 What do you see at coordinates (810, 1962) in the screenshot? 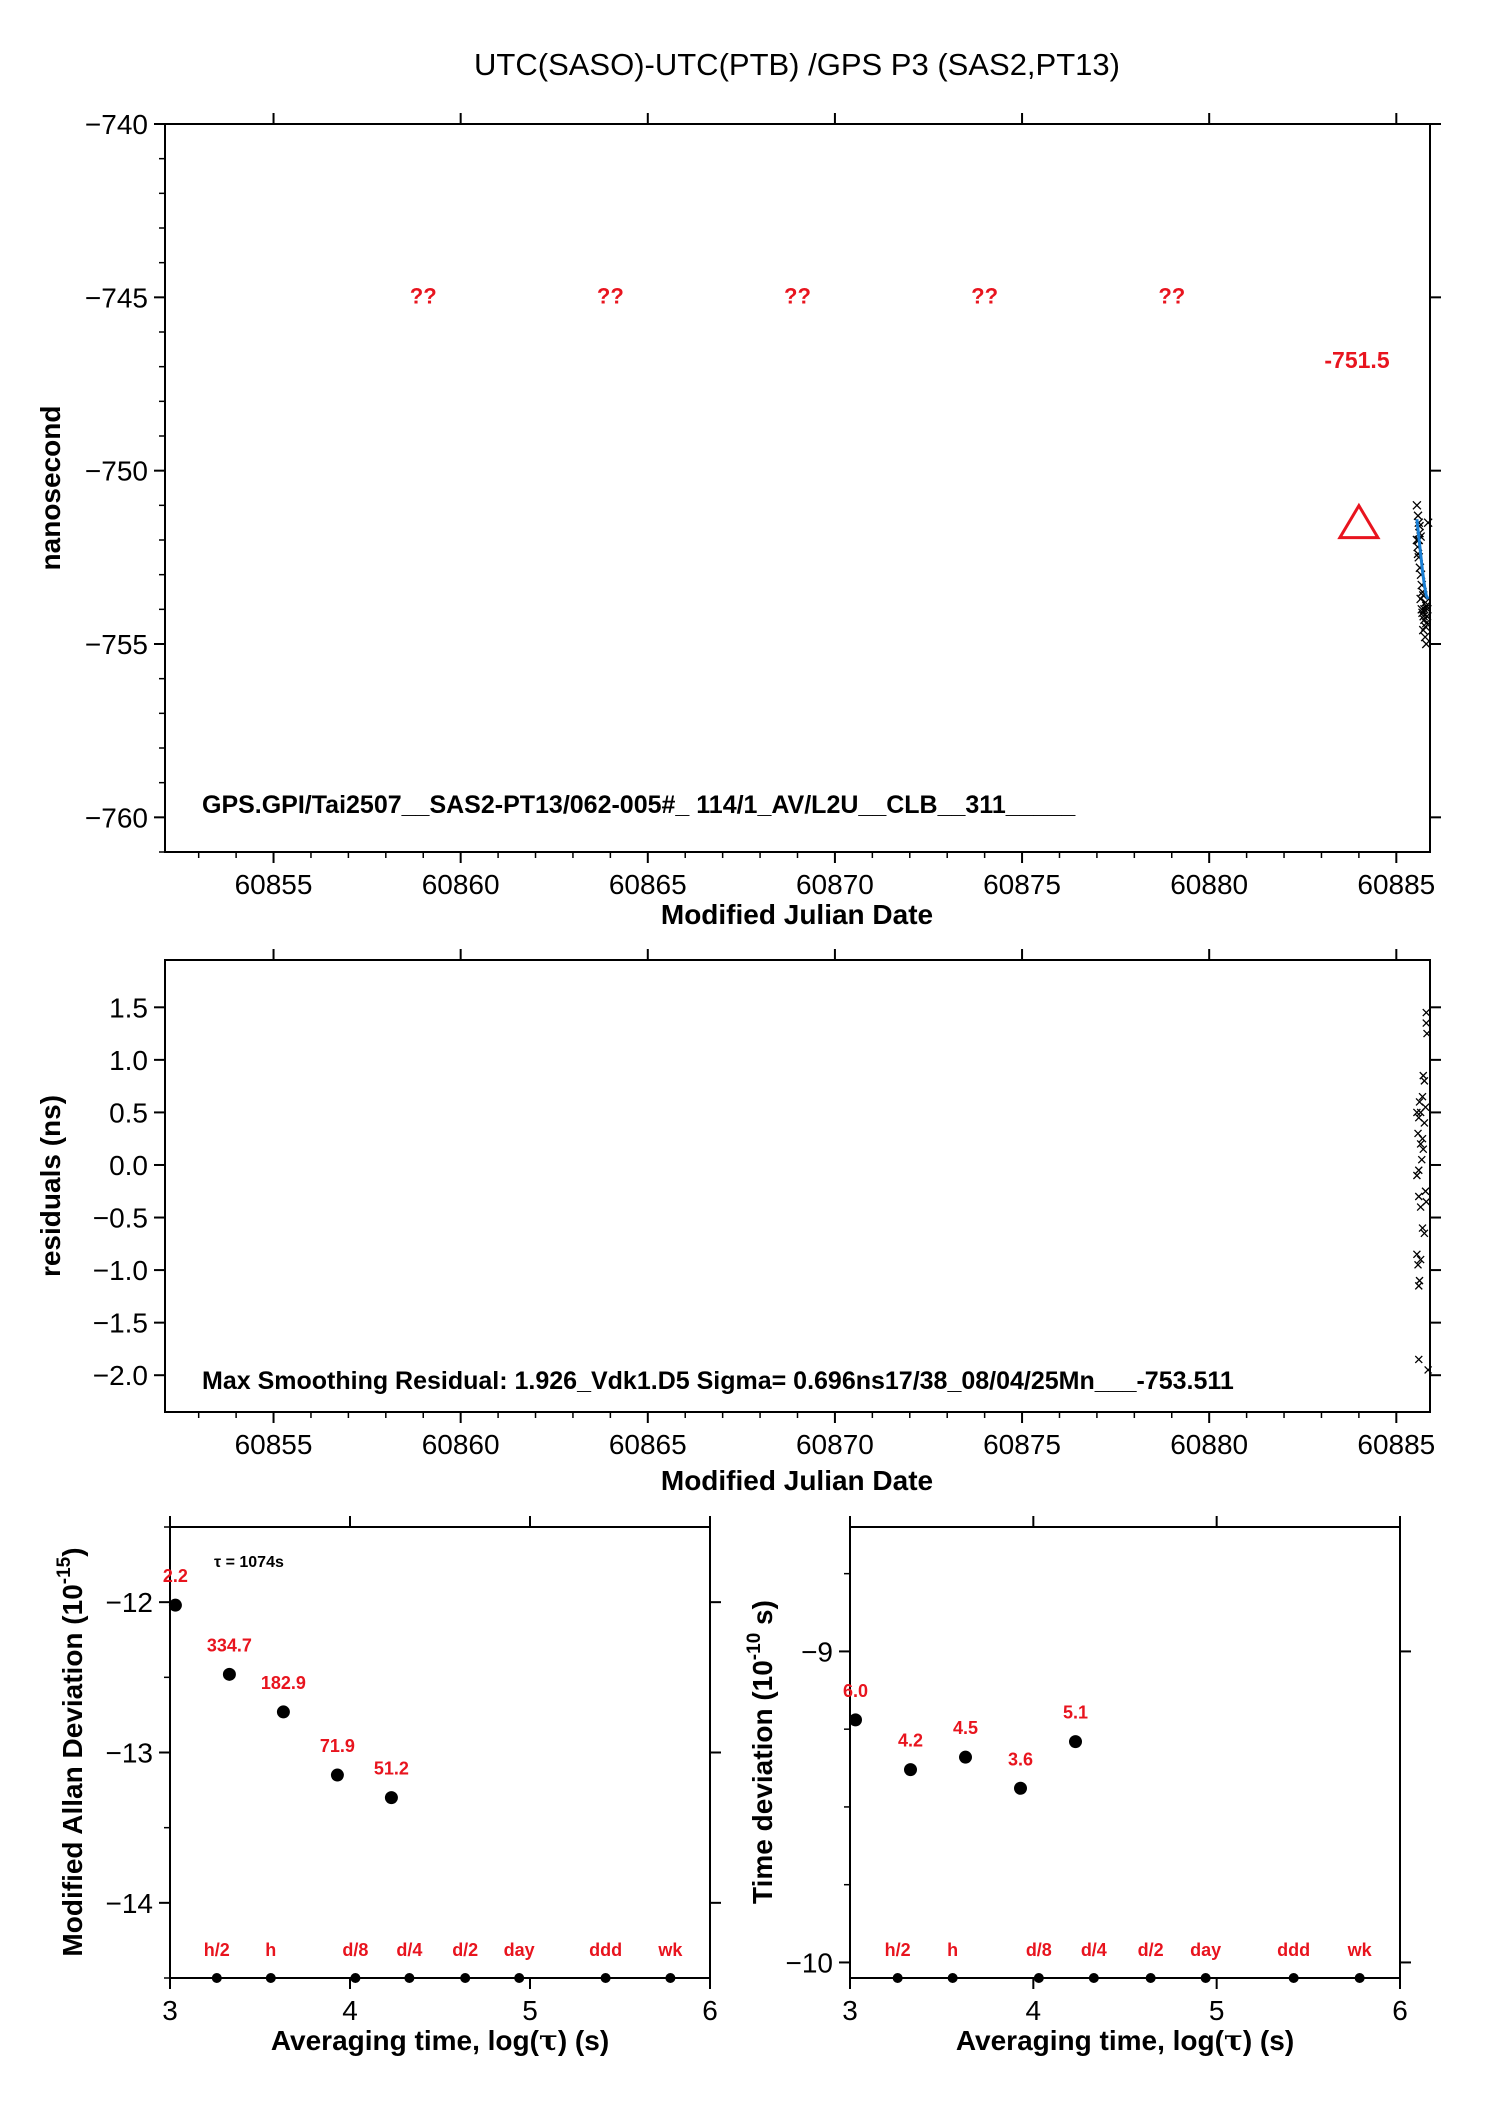
I see `y-tick-label: −10` at bounding box center [810, 1962].